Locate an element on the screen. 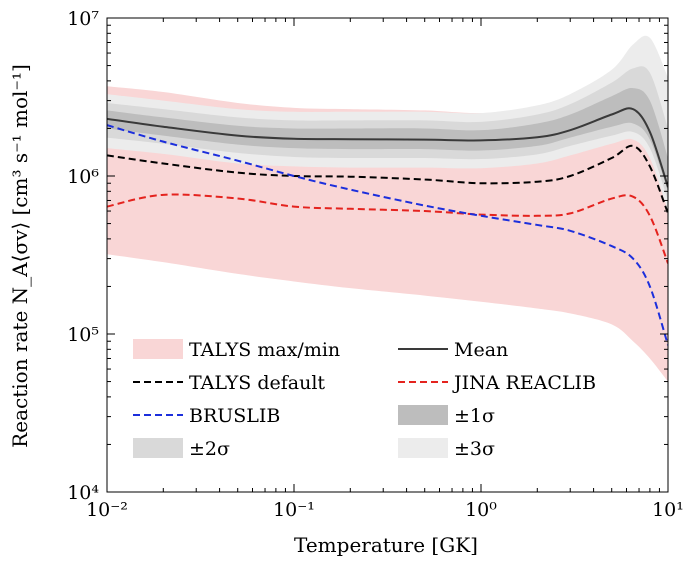  series-mean is located at coordinates (387, 147).